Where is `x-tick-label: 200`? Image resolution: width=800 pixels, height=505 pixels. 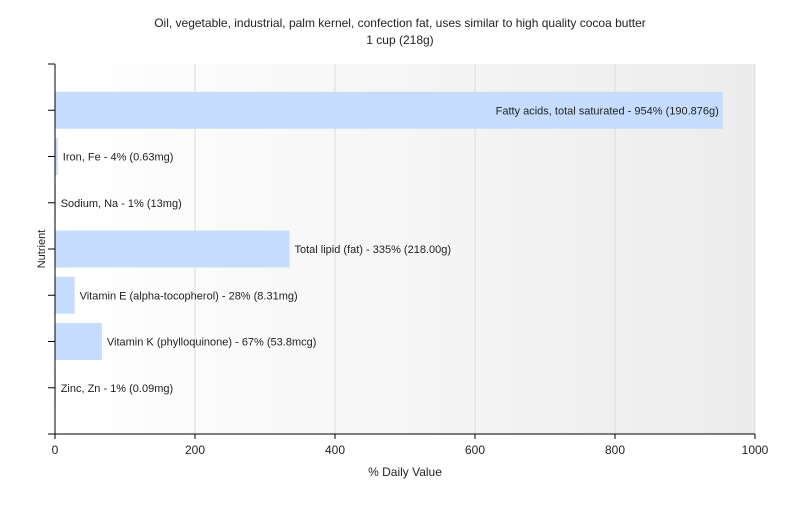 x-tick-label: 200 is located at coordinates (195, 450).